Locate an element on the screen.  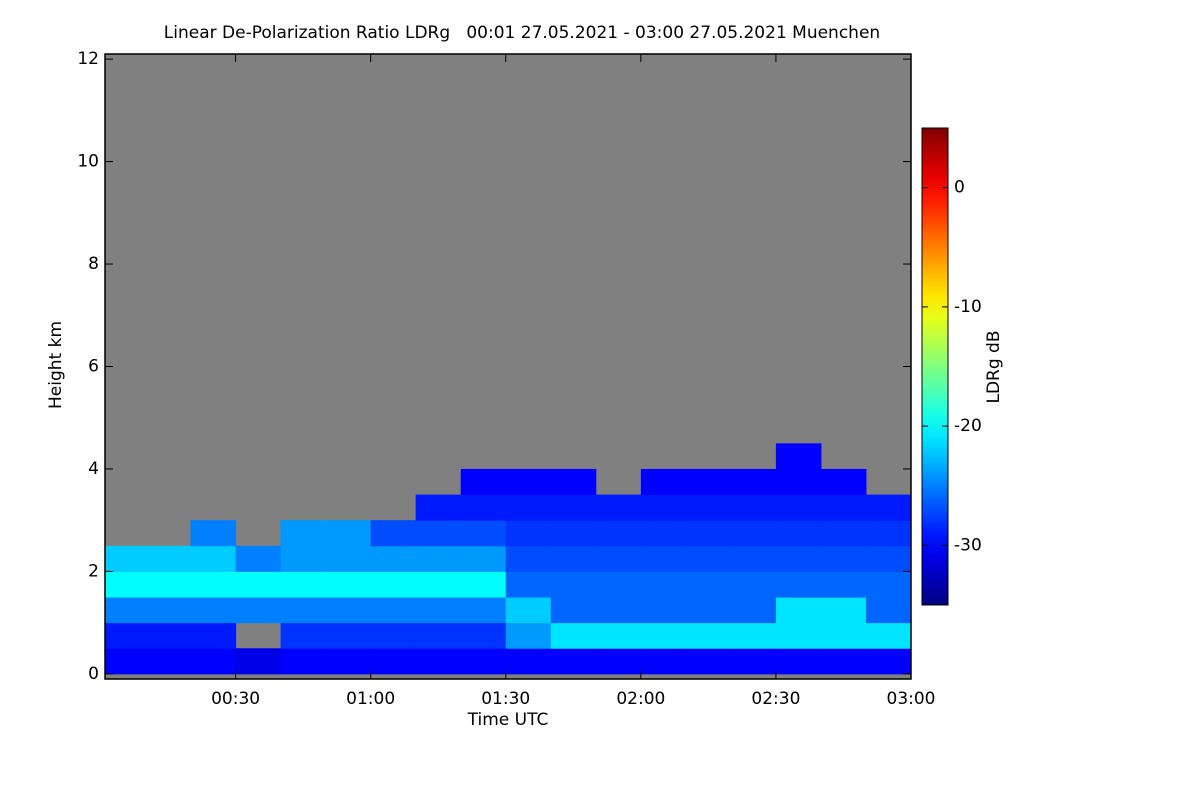
x-tick-label: 01:00 is located at coordinates (370, 699).